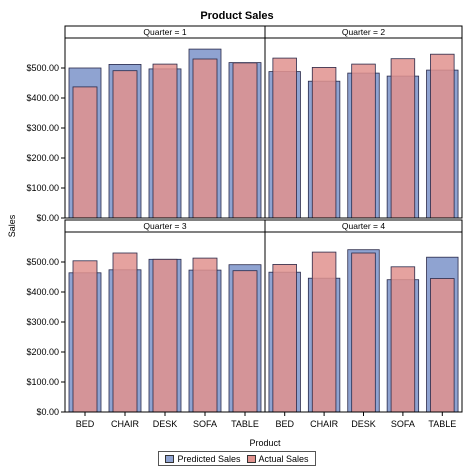 The height and width of the screenshot is (474, 474). What do you see at coordinates (165, 32) in the screenshot?
I see `panel-strip-label: Quarter = 1` at bounding box center [165, 32].